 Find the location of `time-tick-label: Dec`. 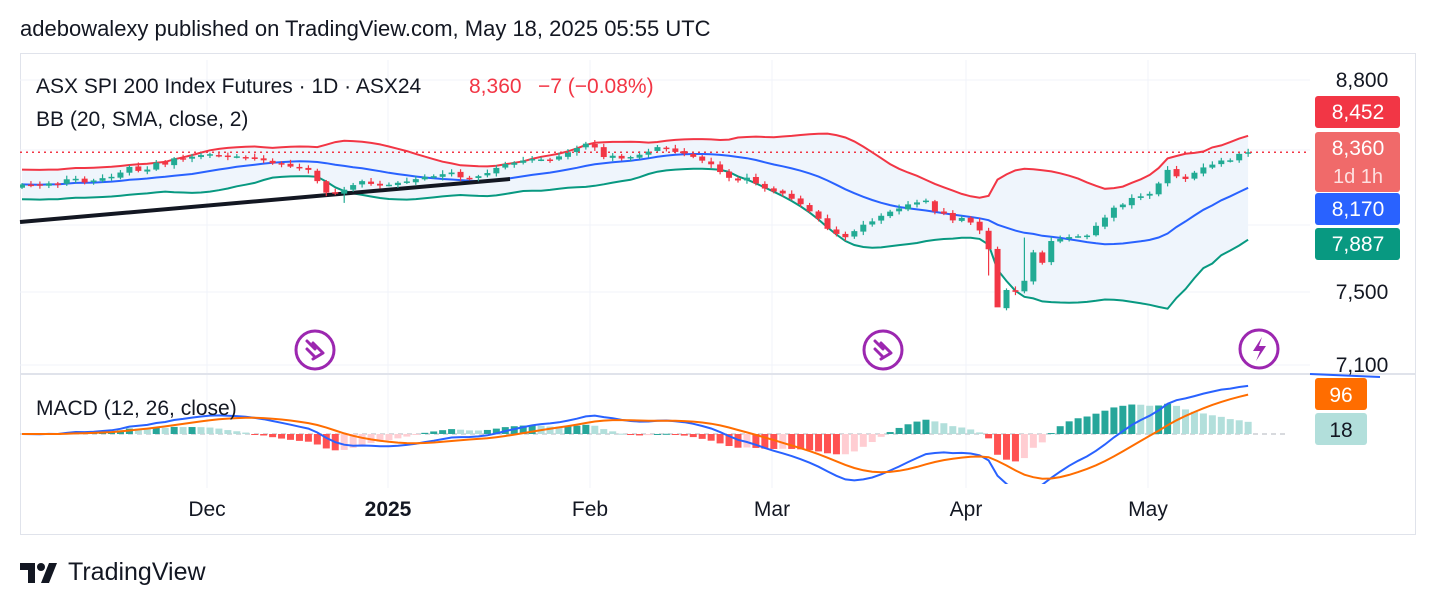

time-tick-label: Dec is located at coordinates (206, 509).